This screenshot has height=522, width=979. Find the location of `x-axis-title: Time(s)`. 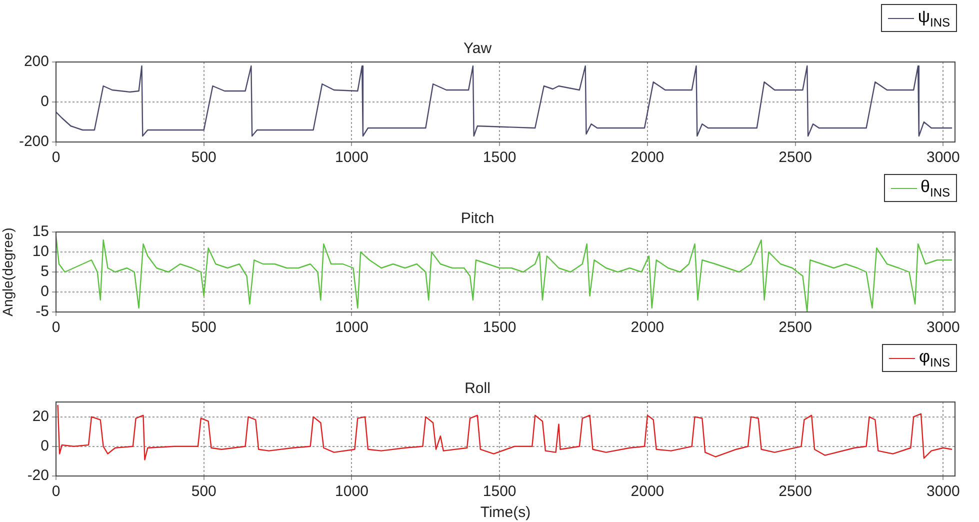

x-axis-title: Time(s) is located at coordinates (505, 513).